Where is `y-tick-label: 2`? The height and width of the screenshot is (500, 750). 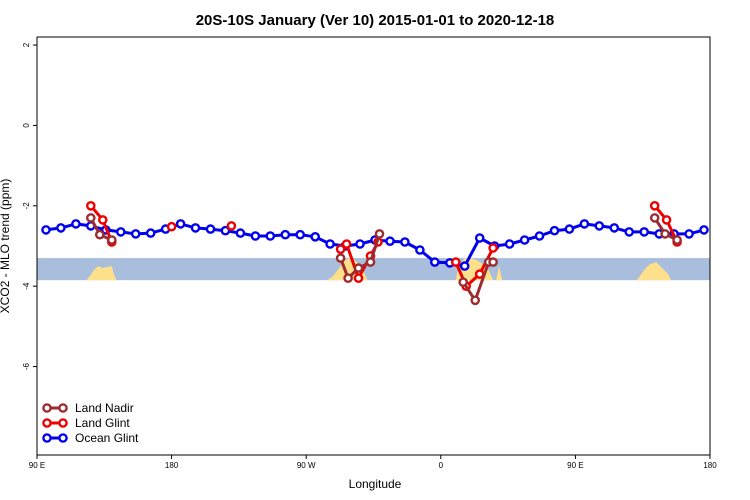 y-tick-label: 2 is located at coordinates (26, 44).